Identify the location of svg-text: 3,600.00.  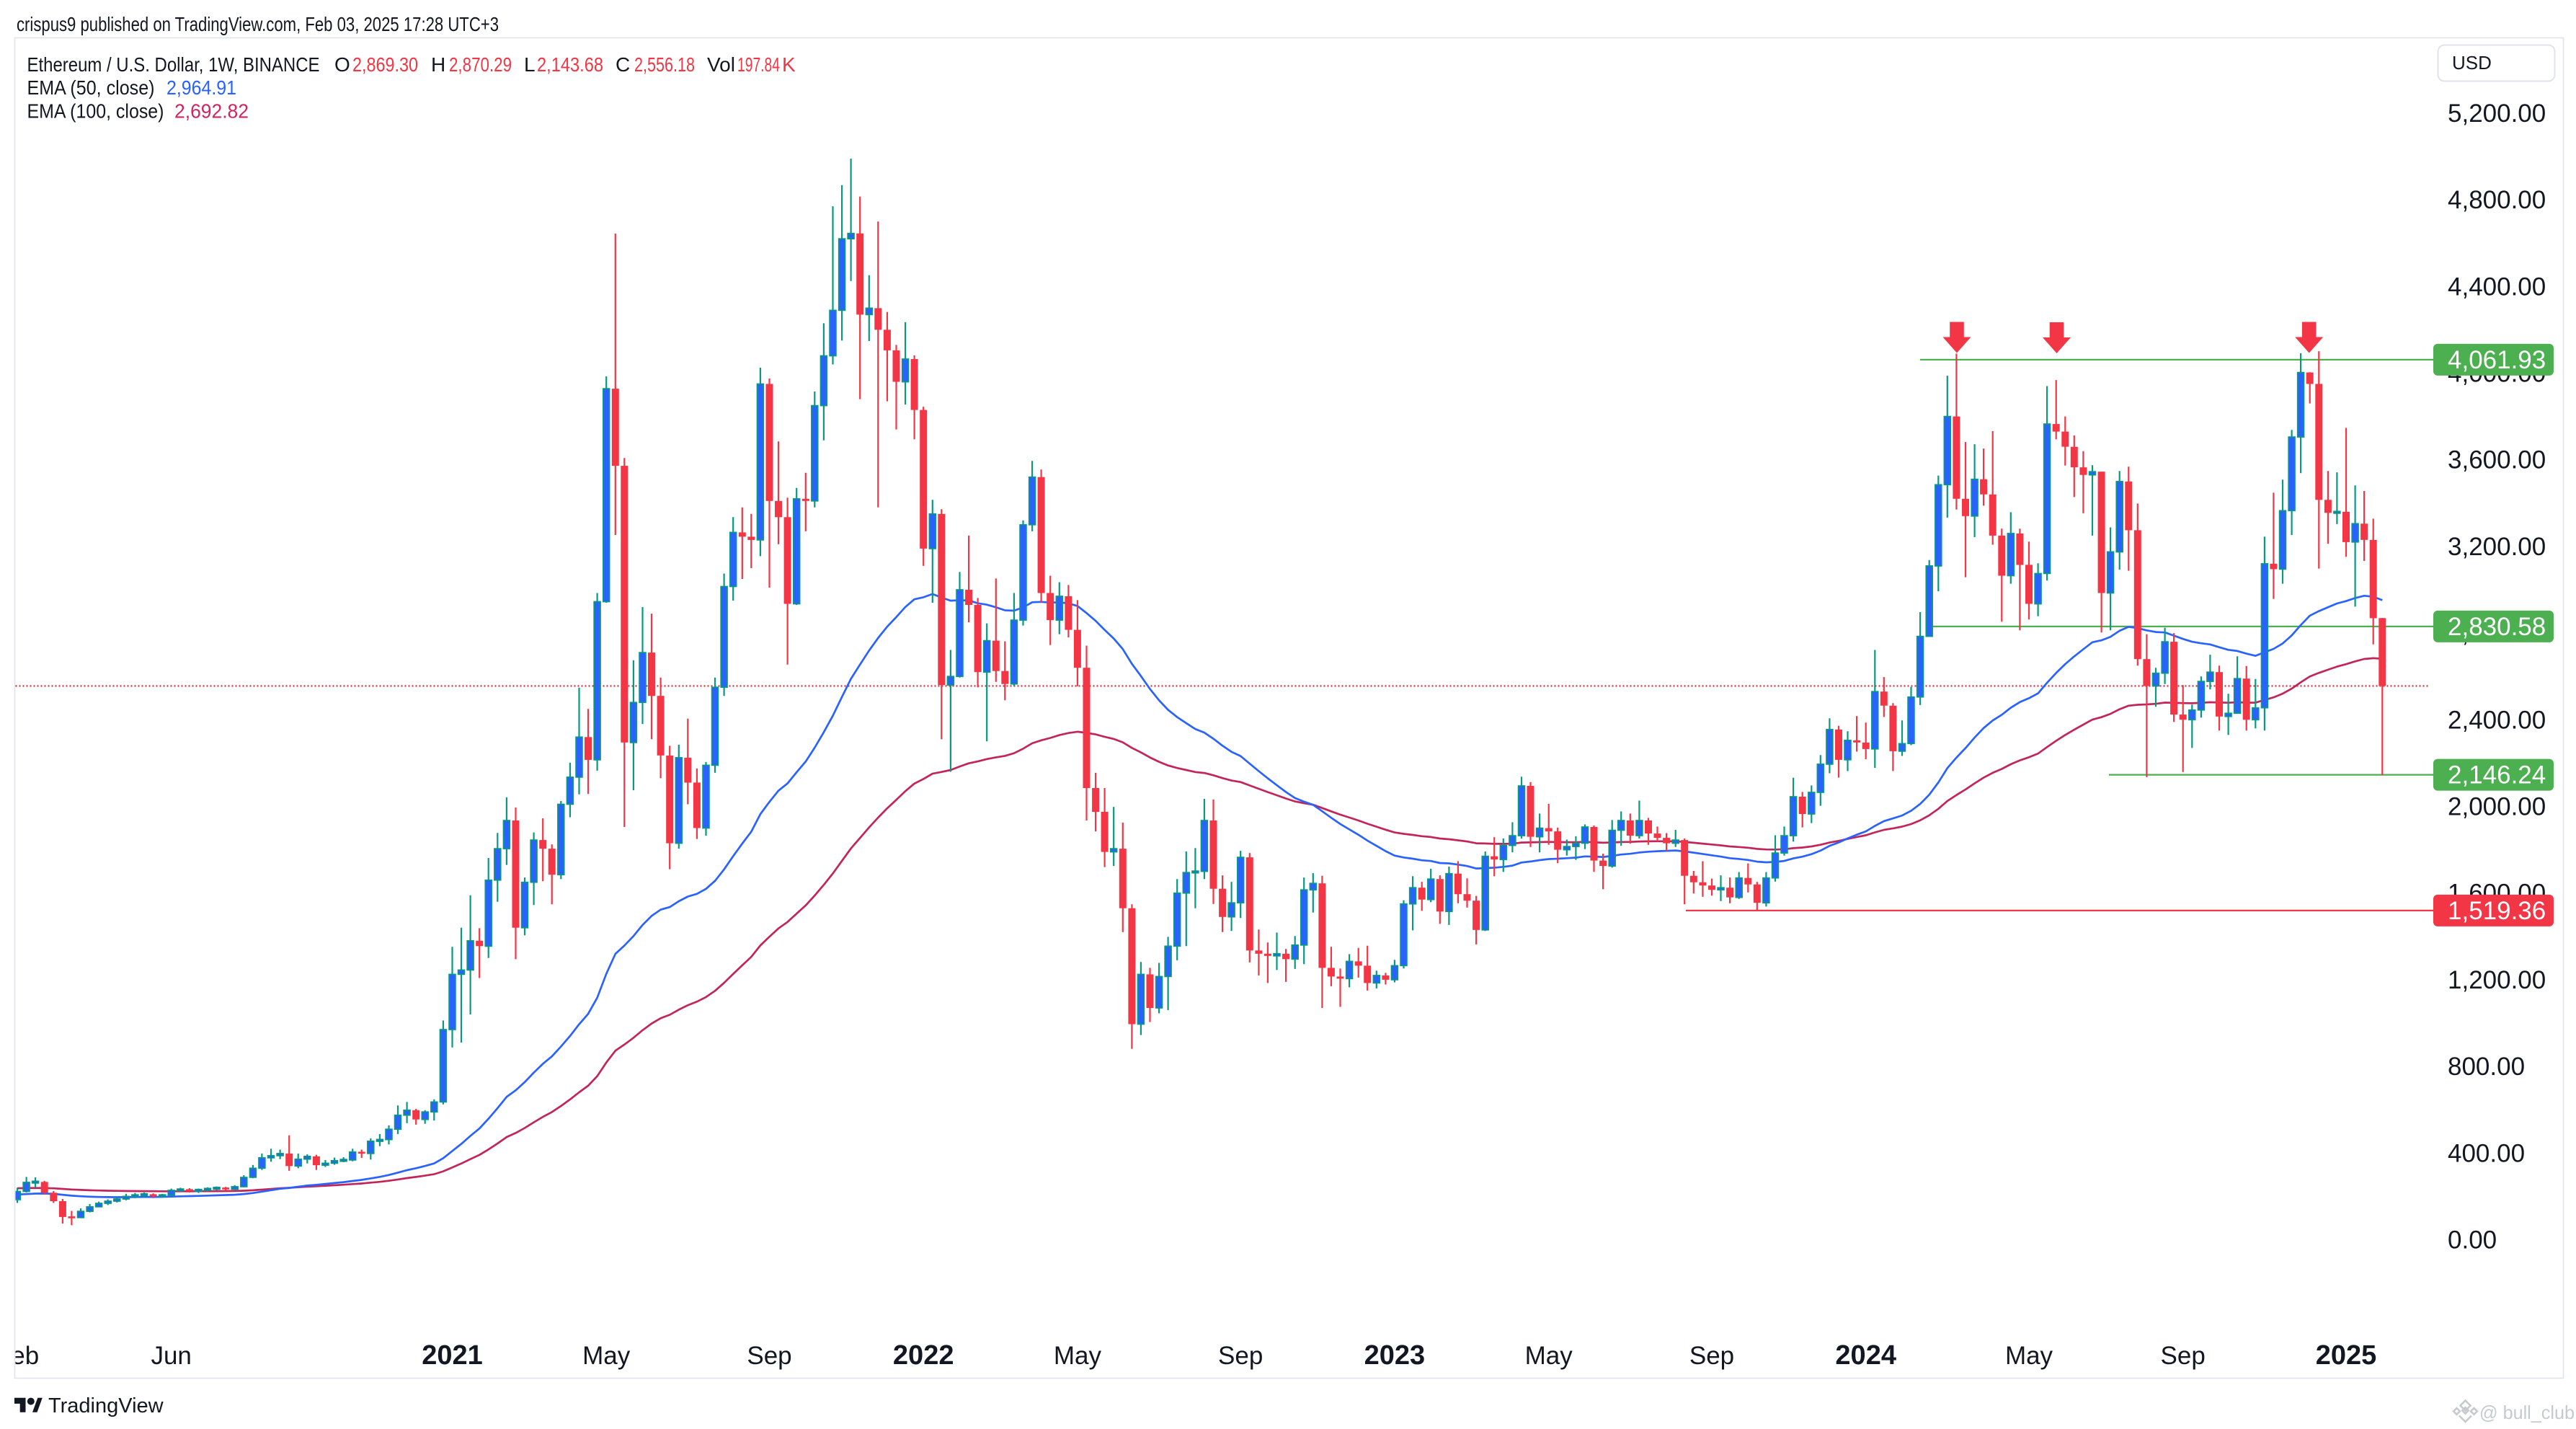
(2497, 460).